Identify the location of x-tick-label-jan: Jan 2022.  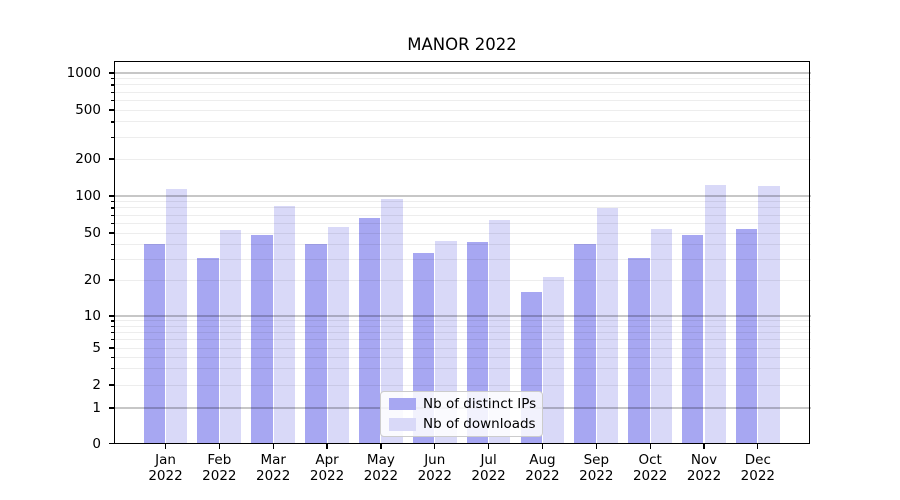
(165, 468).